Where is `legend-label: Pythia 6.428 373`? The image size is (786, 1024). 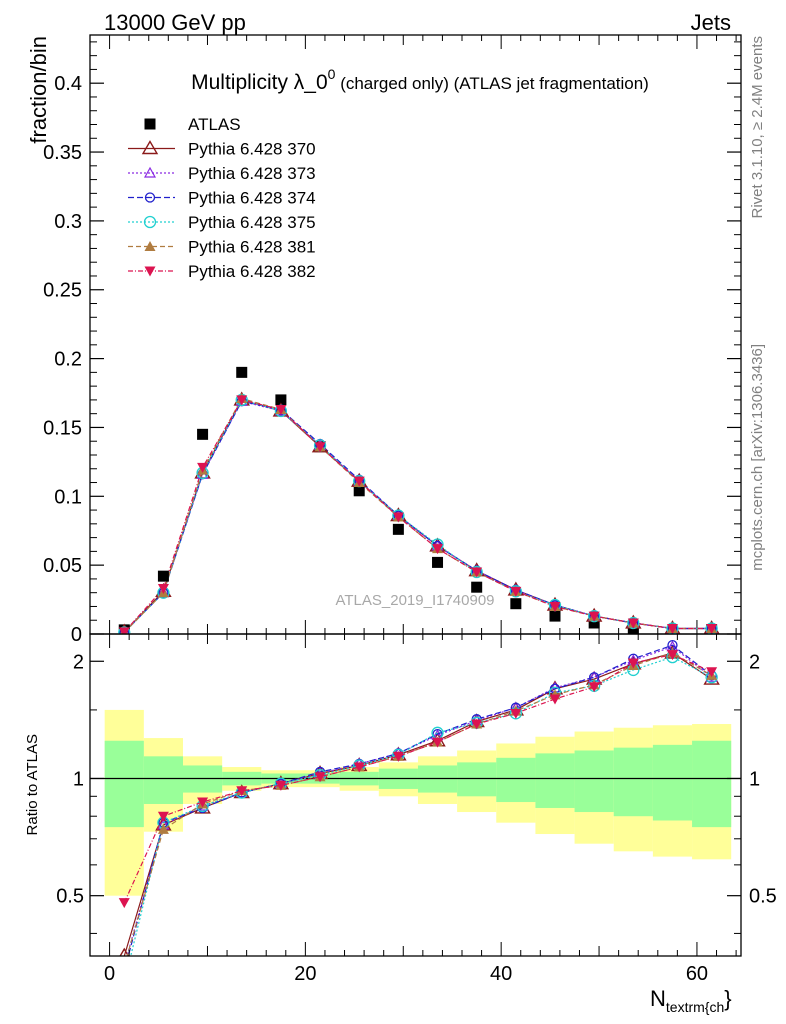
legend-label: Pythia 6.428 373 is located at coordinates (252, 173).